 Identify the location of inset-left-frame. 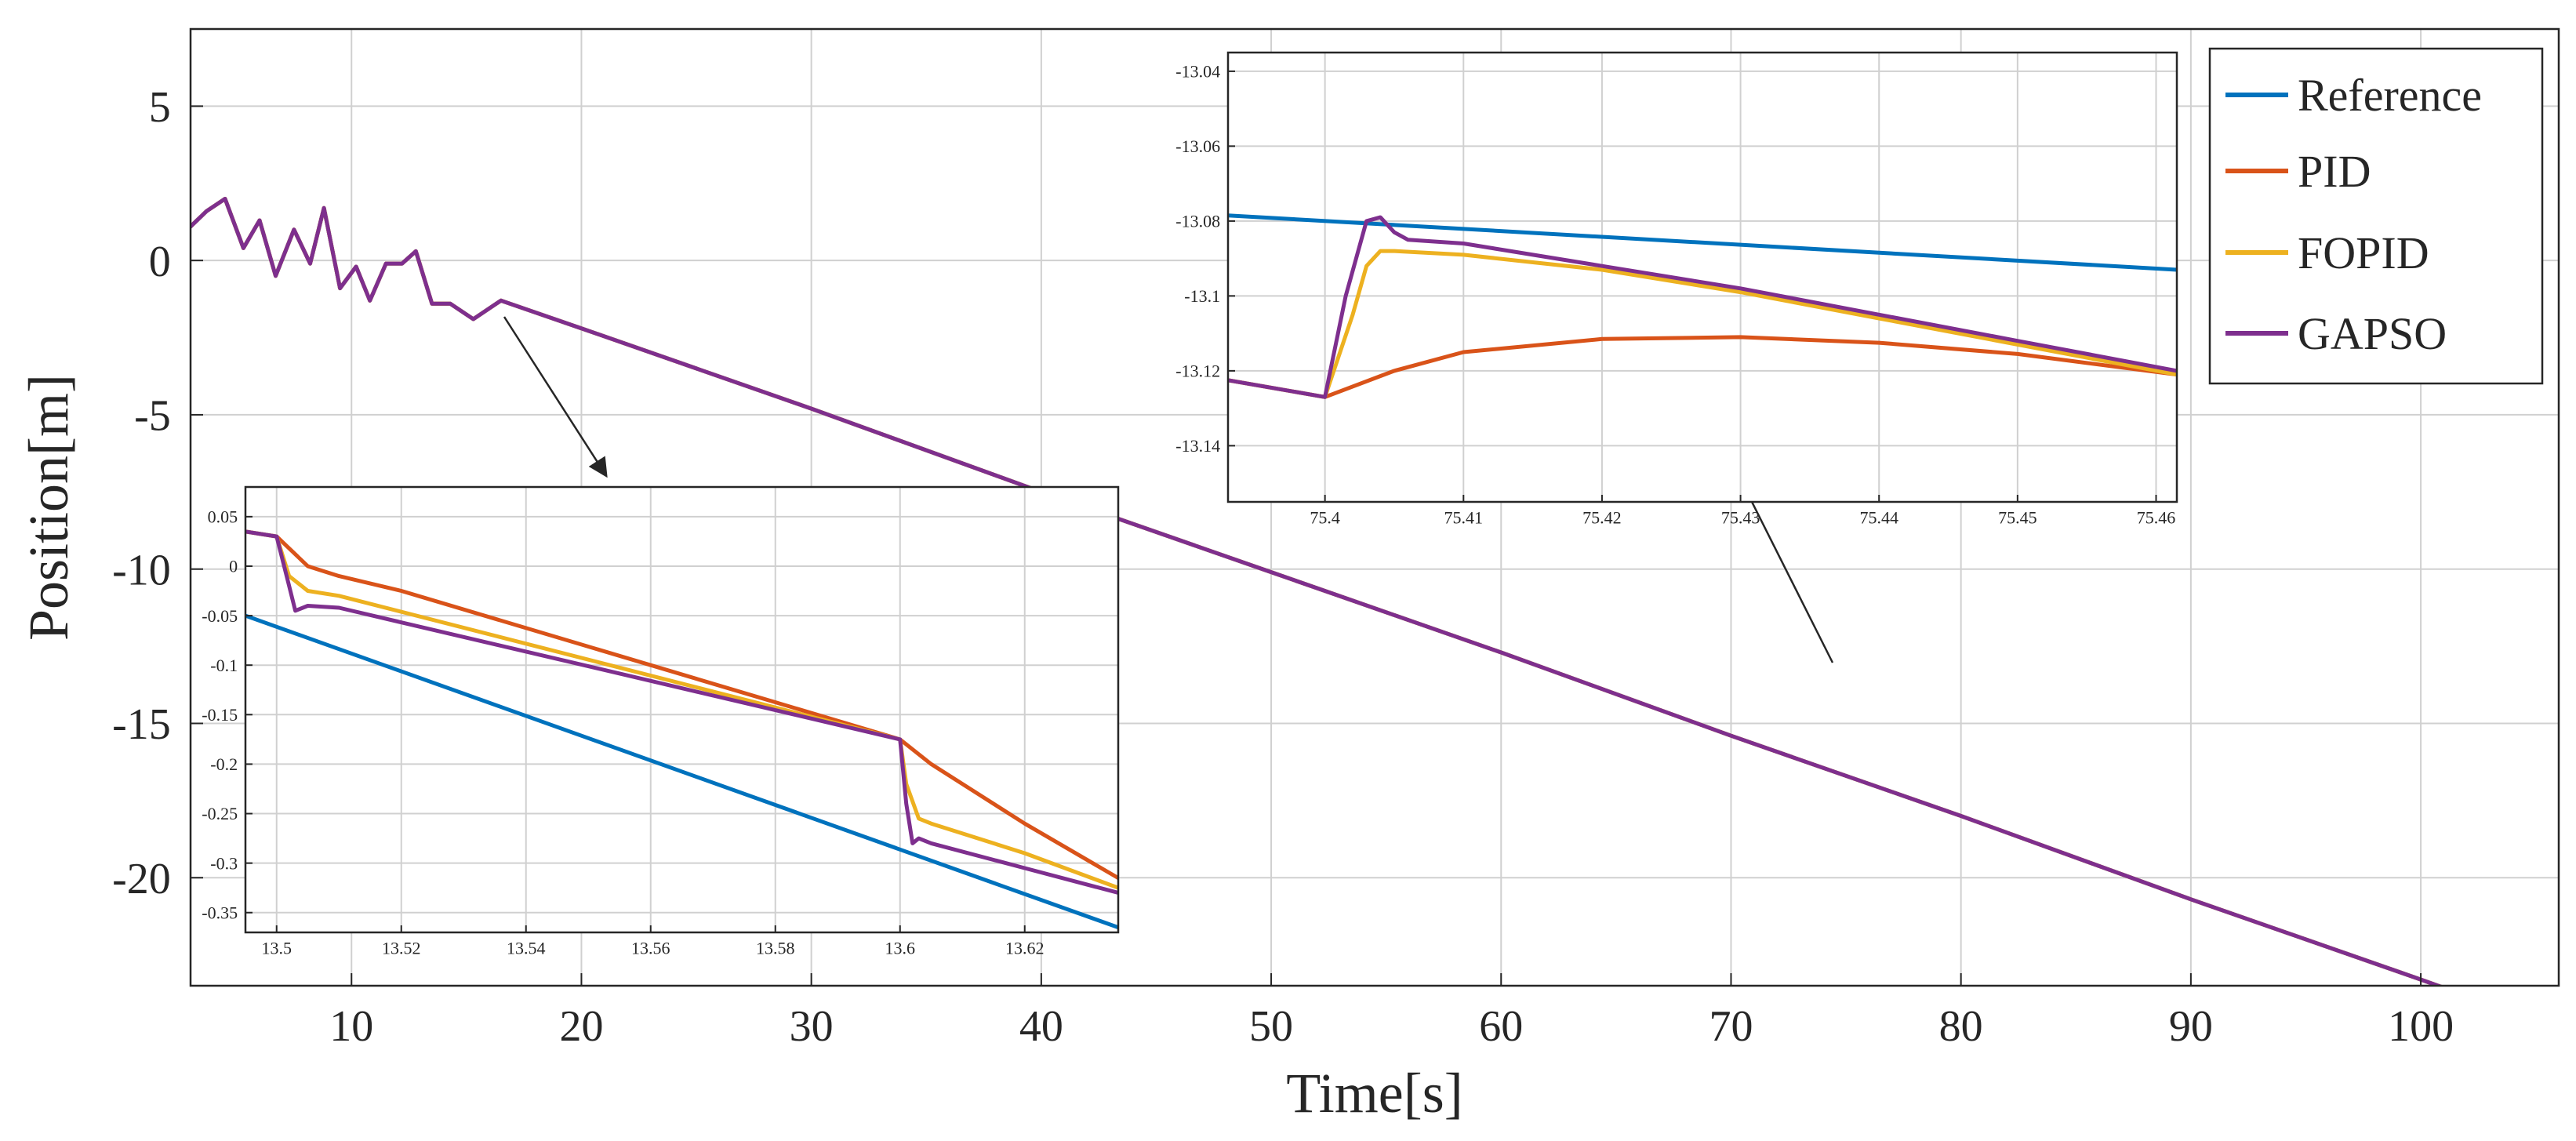
(682, 709).